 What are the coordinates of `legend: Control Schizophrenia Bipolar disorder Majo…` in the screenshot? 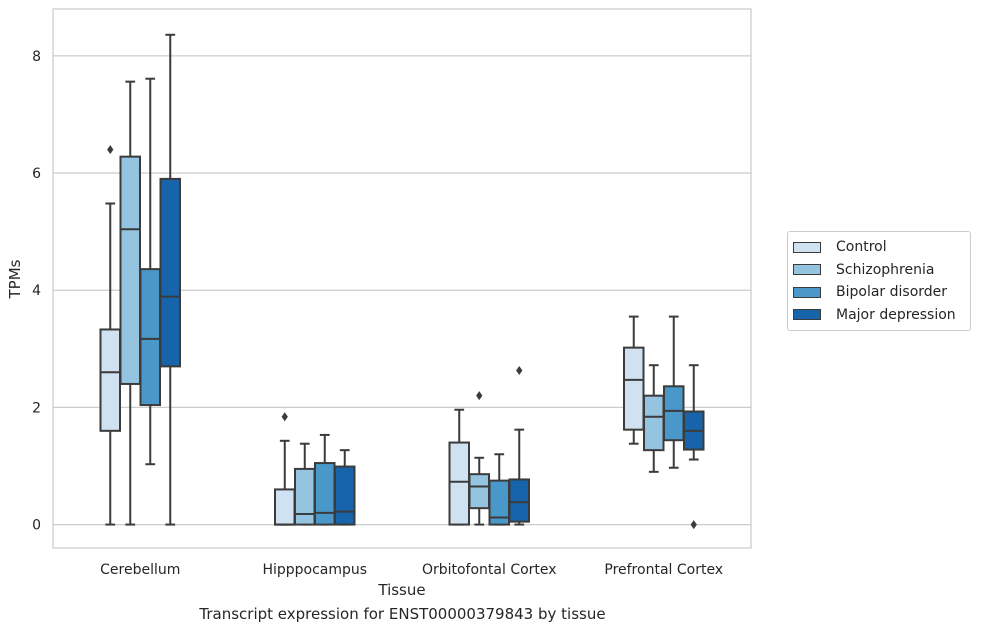 It's located at (879, 281).